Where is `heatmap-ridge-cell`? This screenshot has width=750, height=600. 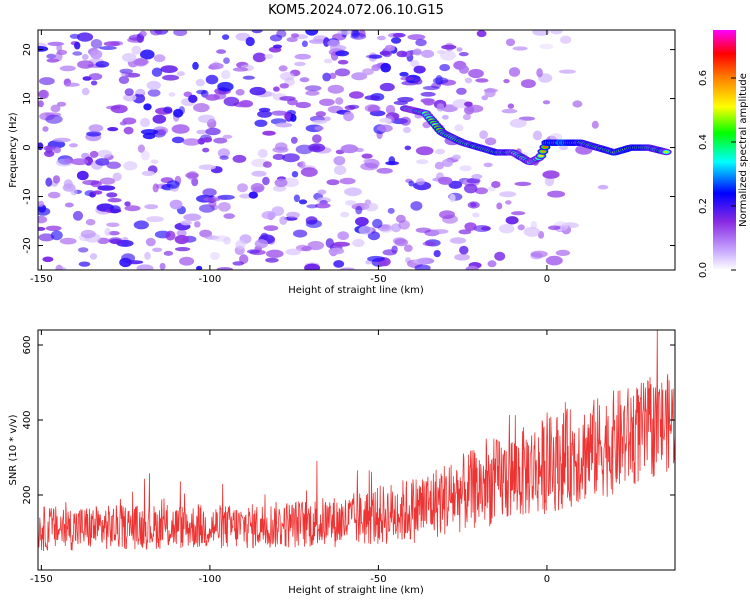
heatmap-ridge-cell is located at coordinates (666, 152).